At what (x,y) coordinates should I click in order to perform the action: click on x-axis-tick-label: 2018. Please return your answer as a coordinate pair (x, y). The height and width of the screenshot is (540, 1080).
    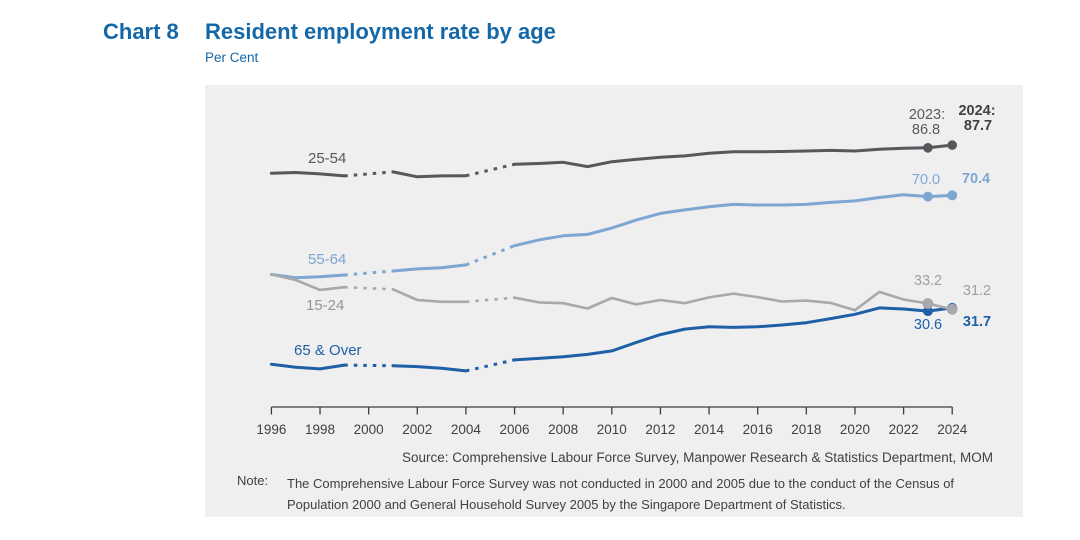
    Looking at the image, I should click on (806, 429).